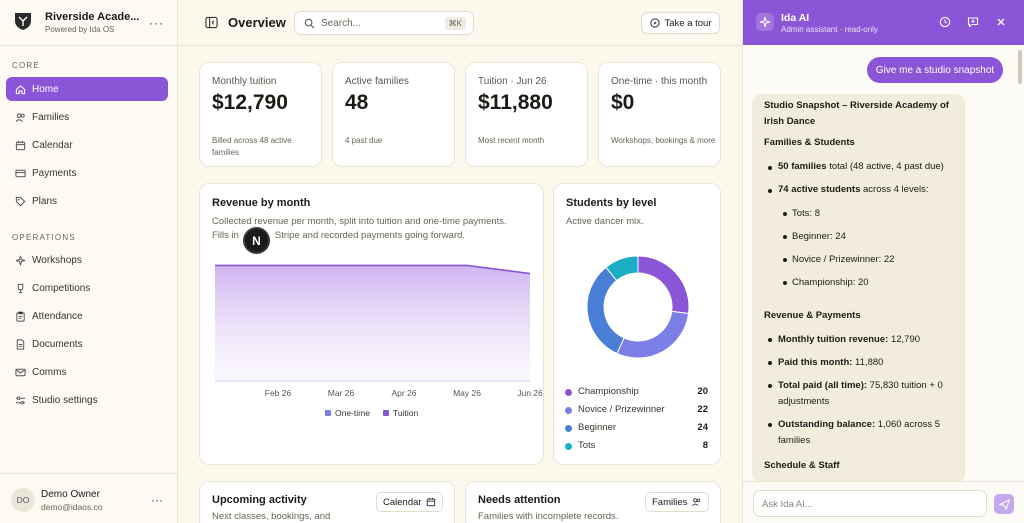 Image resolution: width=1024 pixels, height=523 pixels. Describe the element at coordinates (794, 440) in the screenshot. I see `reply-line-cont: families` at that location.